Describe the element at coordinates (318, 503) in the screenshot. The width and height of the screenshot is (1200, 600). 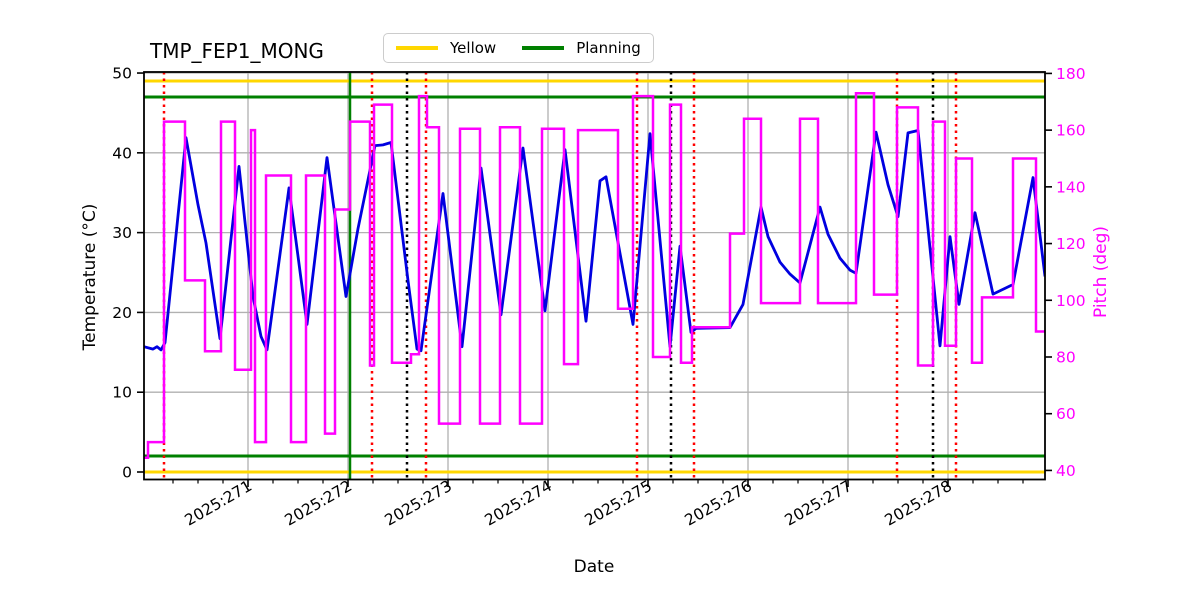
I see `x-tick-label: 2025:272` at that location.